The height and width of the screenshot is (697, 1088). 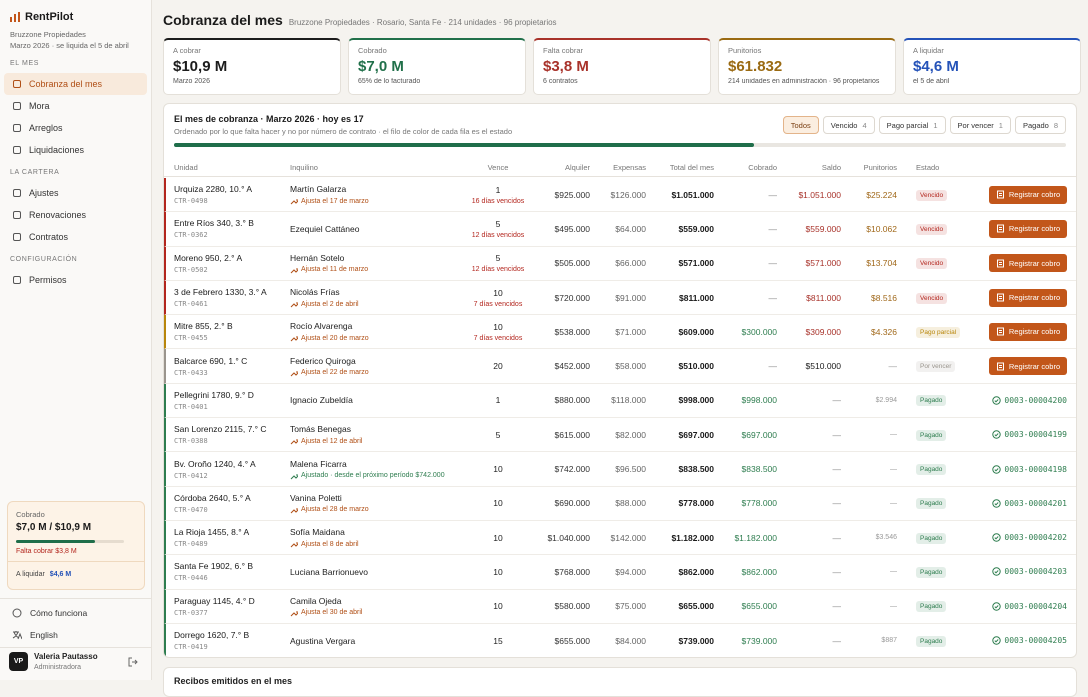 I want to click on language-link: English, so click(x=35, y=635).